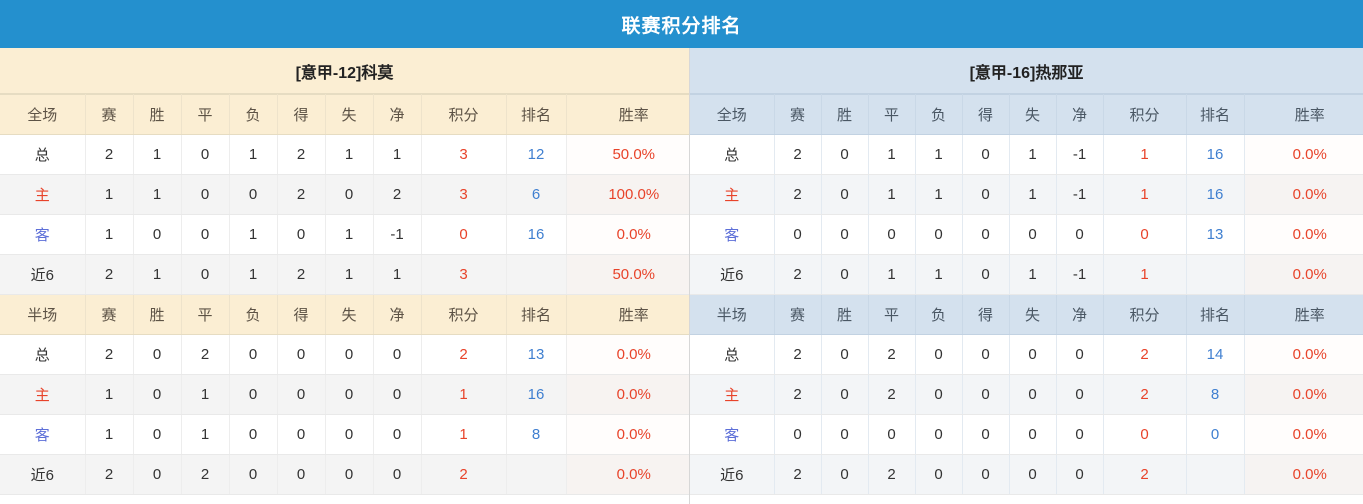 The width and height of the screenshot is (1363, 504). Describe the element at coordinates (1033, 114) in the screenshot. I see `column-header-goals-against: 失` at that location.